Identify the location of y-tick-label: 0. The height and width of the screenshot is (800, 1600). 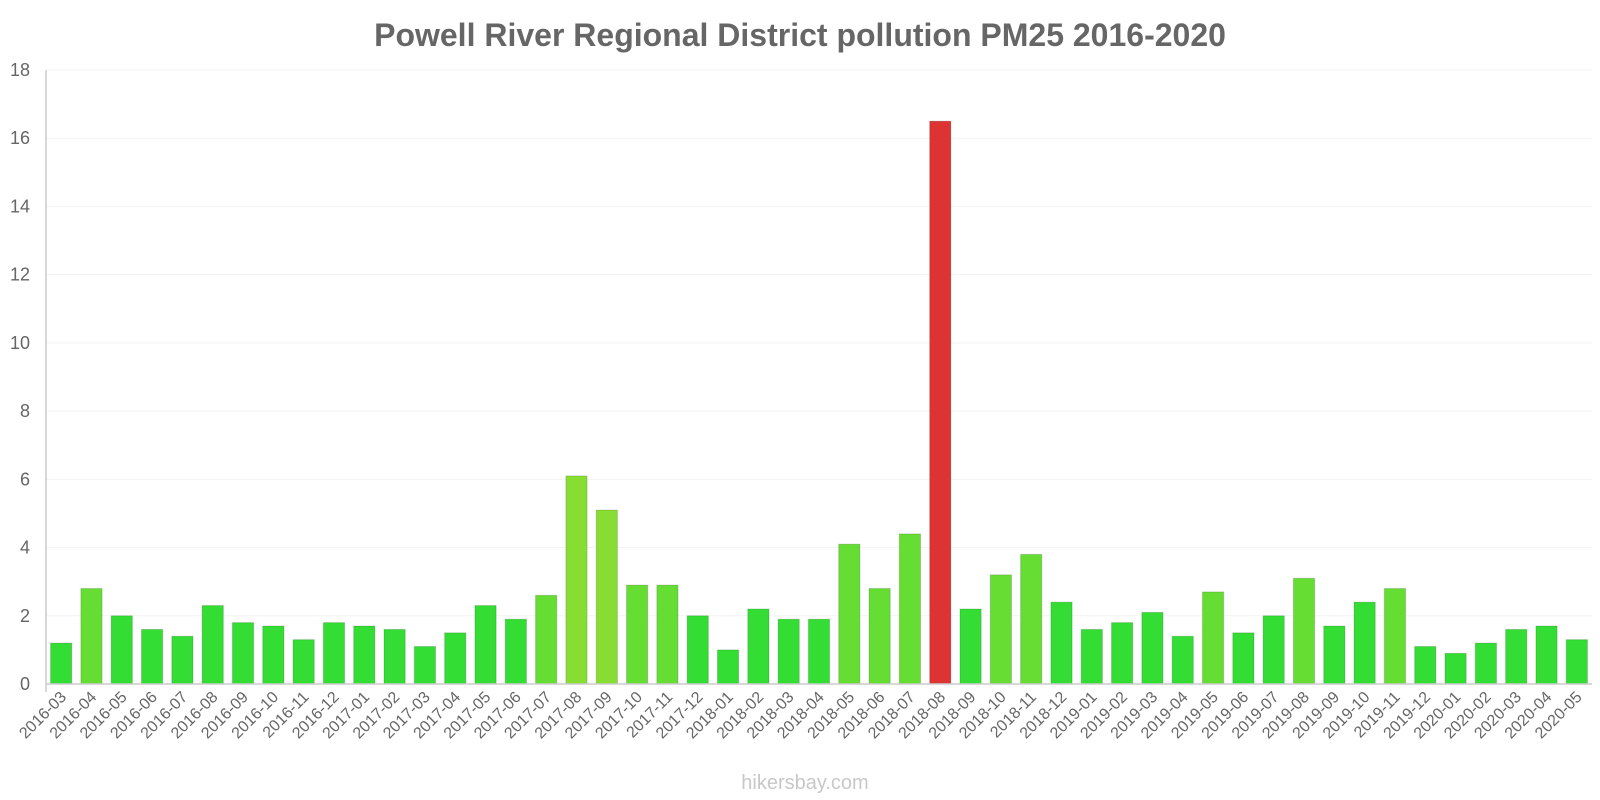
(25, 684).